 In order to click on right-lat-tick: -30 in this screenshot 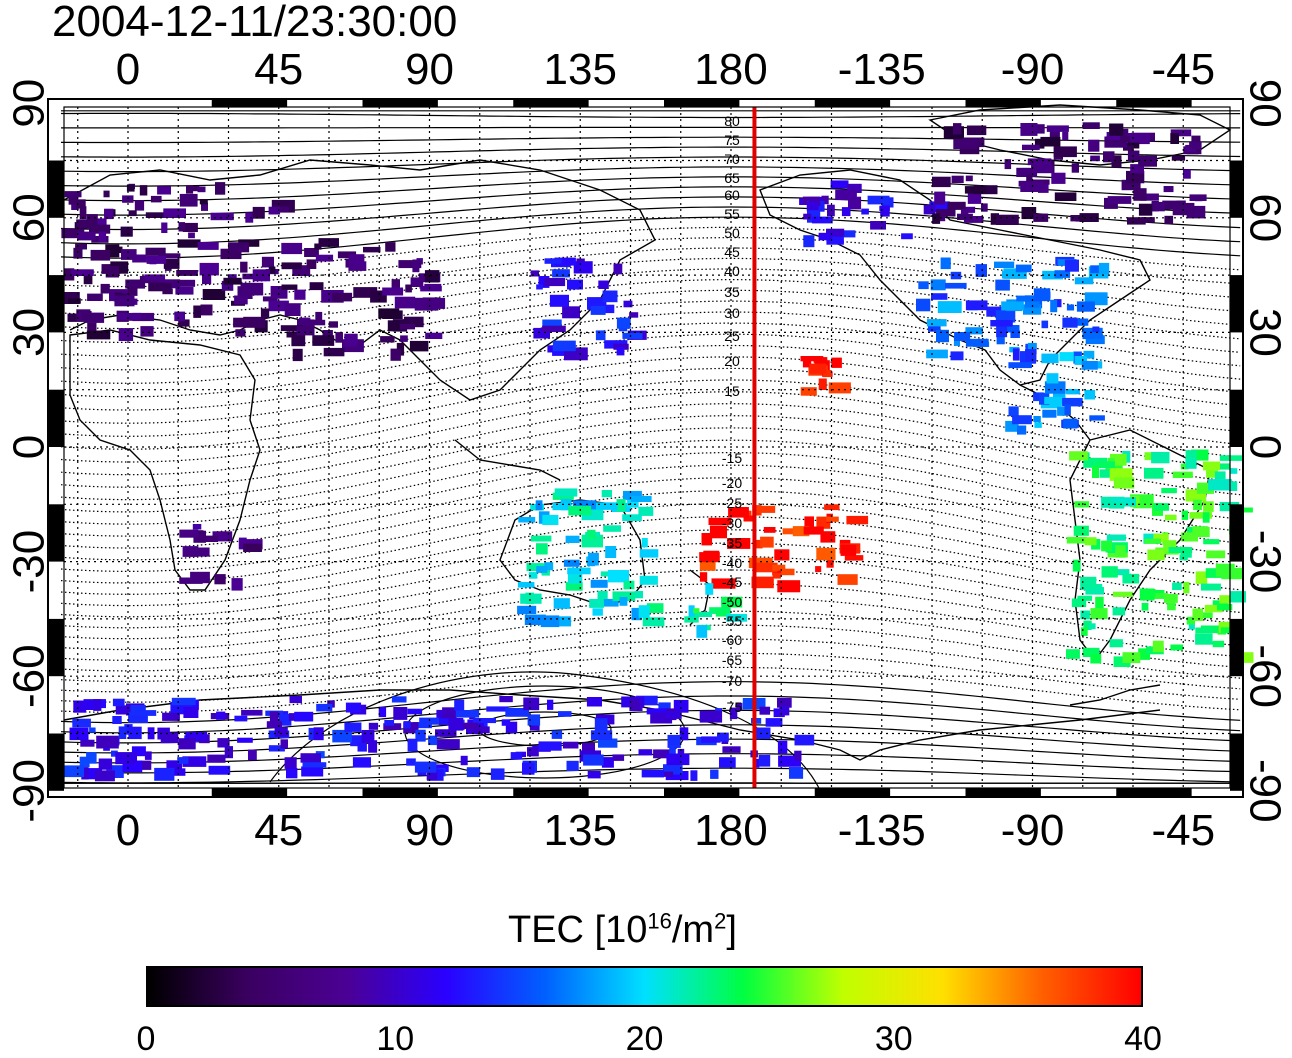, I will do `click(1265, 562)`.